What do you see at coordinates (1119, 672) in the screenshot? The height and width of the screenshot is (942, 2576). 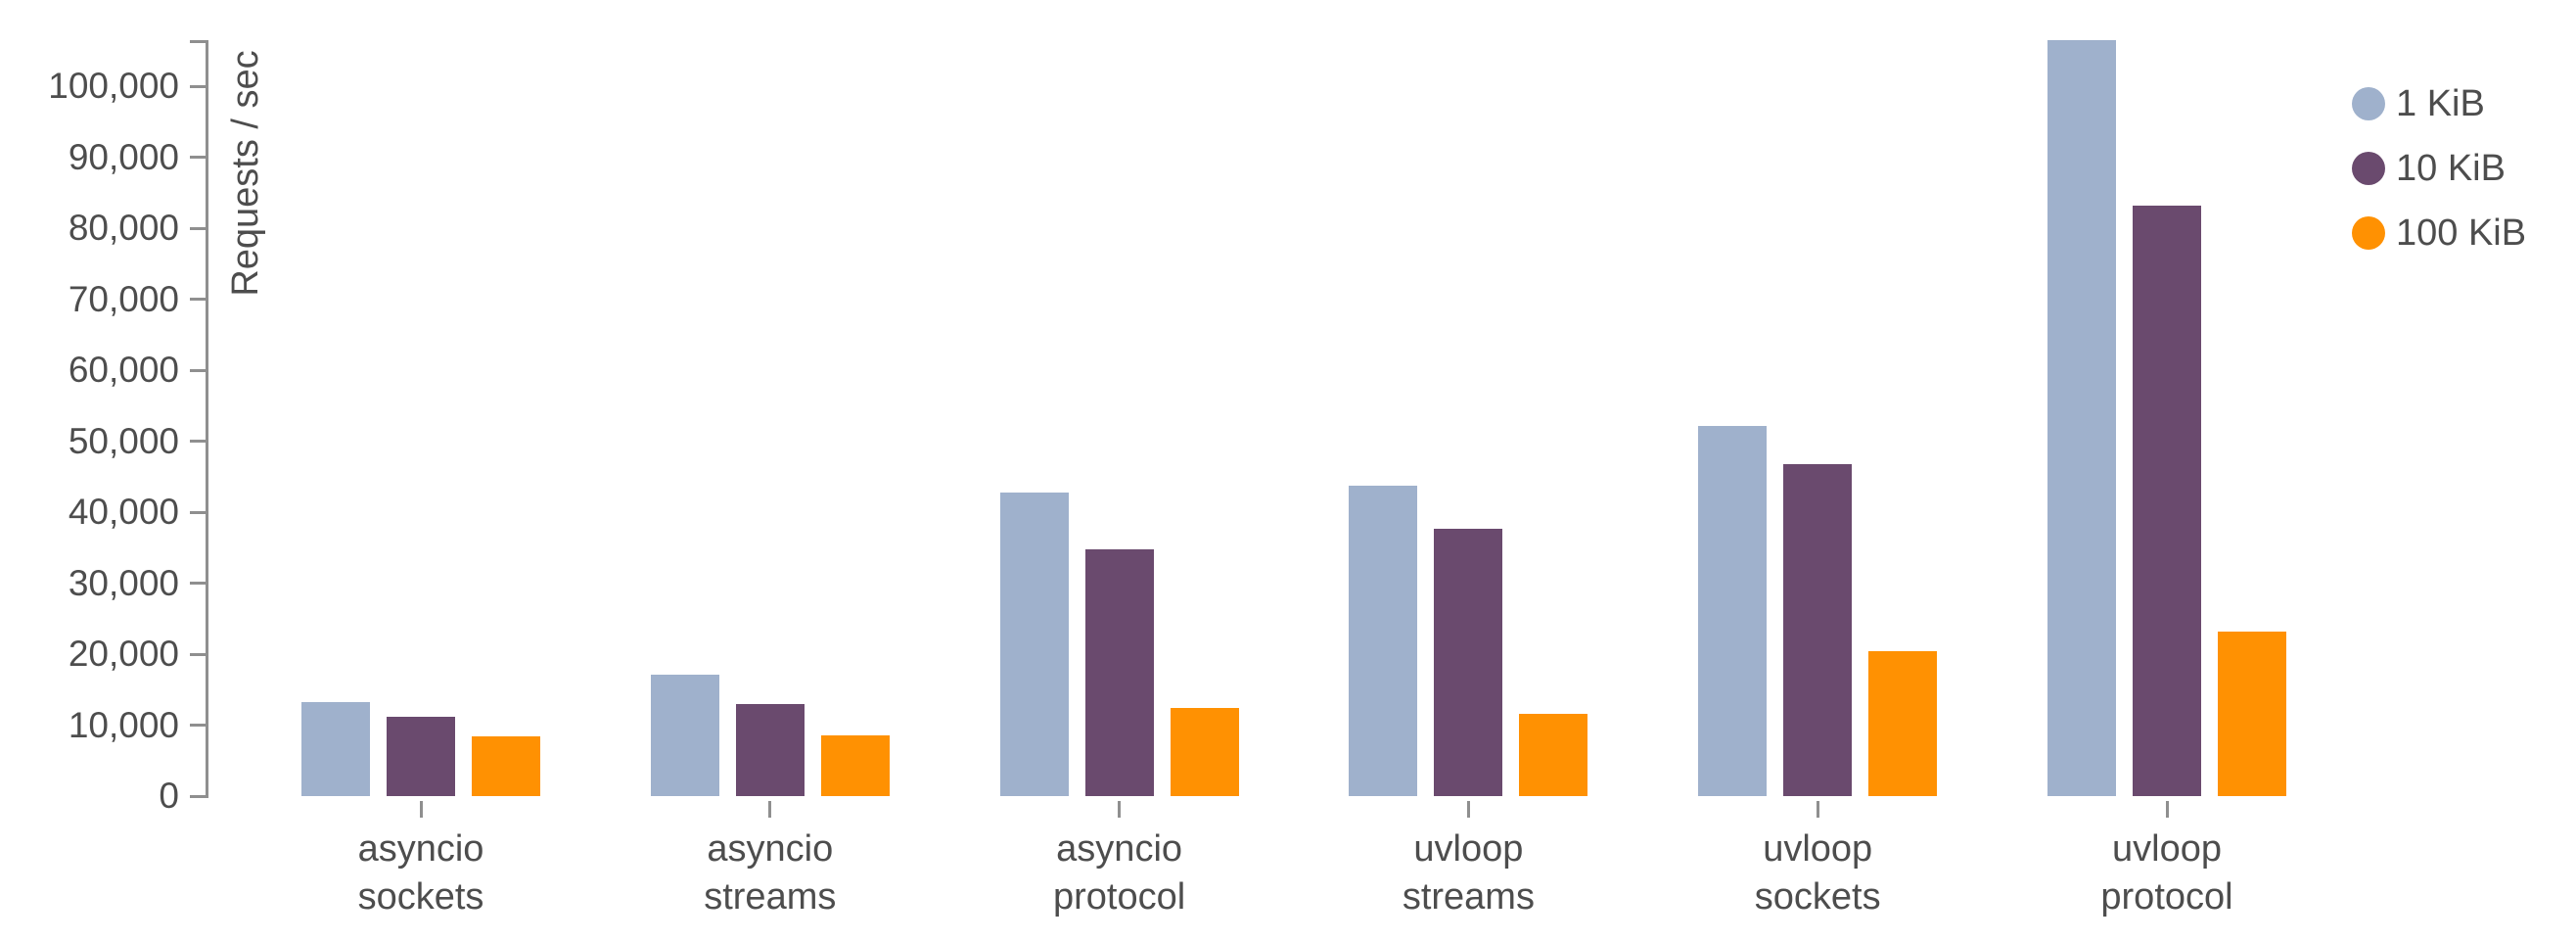 I see `bar-asyncio-protocol-10-kib` at bounding box center [1119, 672].